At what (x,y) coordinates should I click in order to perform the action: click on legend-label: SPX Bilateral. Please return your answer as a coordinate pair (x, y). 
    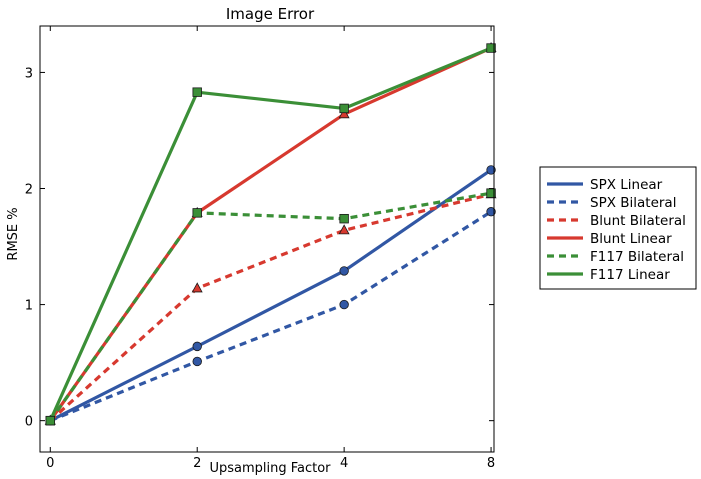
    Looking at the image, I should click on (633, 203).